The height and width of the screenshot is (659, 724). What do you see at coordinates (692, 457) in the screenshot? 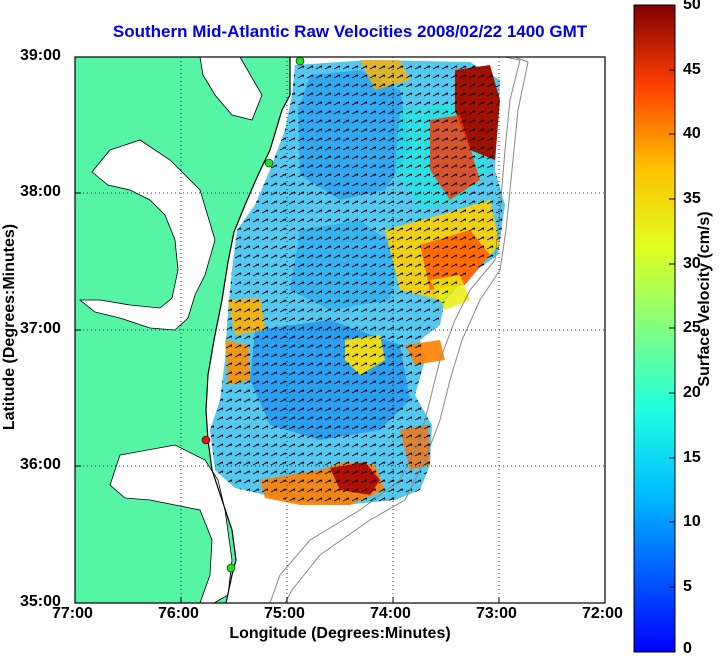
I see `colorbar-tick-label: 15` at bounding box center [692, 457].